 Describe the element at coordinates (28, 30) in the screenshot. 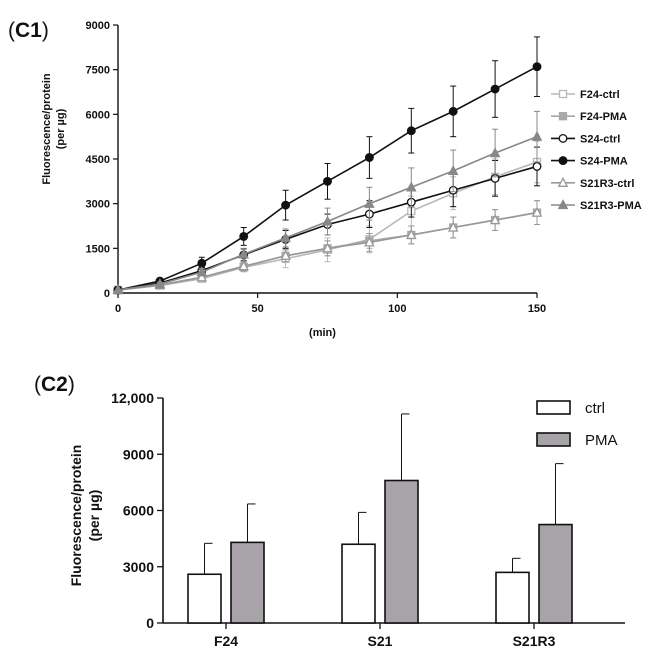

I see `panel-label: (C1)` at that location.